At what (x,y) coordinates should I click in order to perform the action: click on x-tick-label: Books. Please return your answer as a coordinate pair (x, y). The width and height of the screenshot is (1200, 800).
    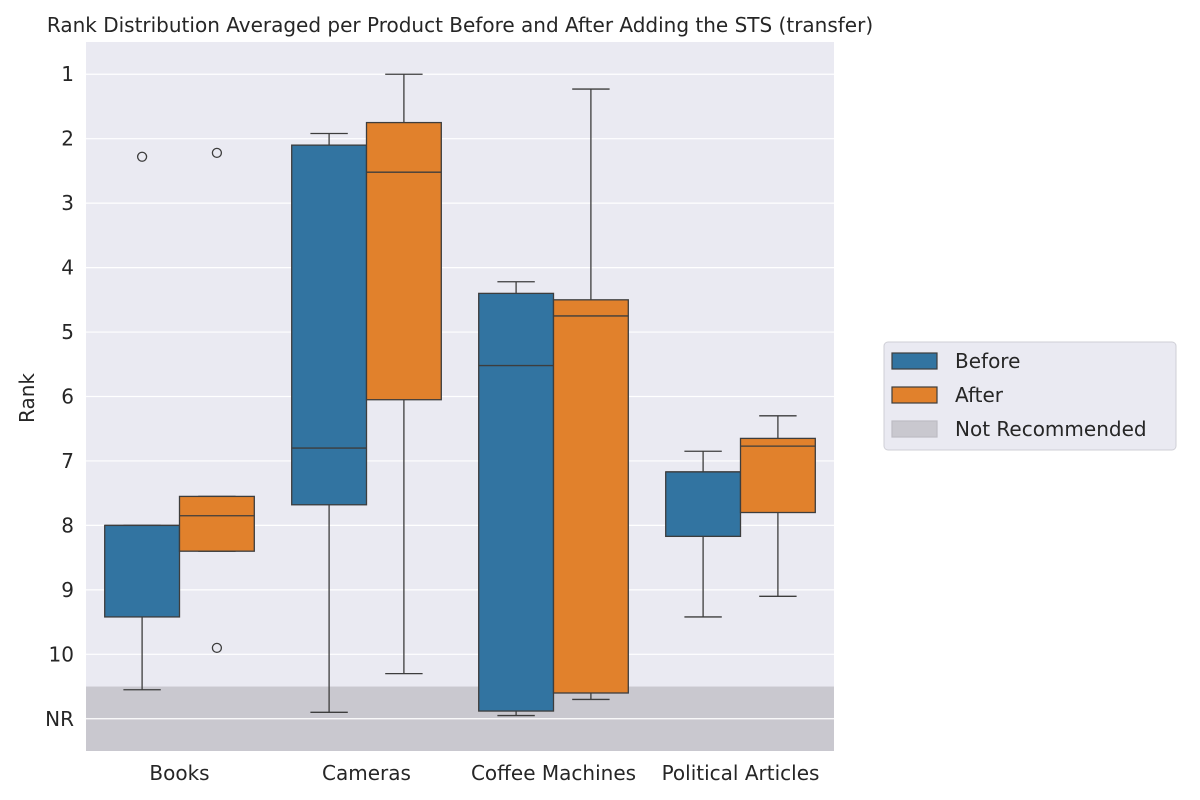
    Looking at the image, I should click on (179, 773).